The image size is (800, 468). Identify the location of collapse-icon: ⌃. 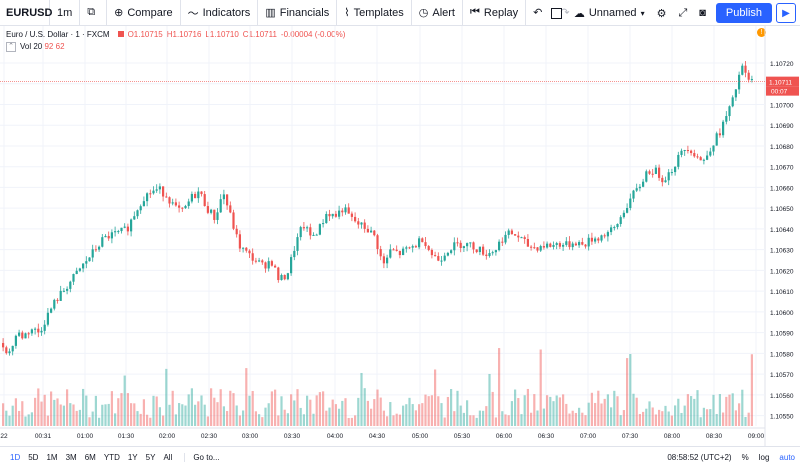
(11, 46).